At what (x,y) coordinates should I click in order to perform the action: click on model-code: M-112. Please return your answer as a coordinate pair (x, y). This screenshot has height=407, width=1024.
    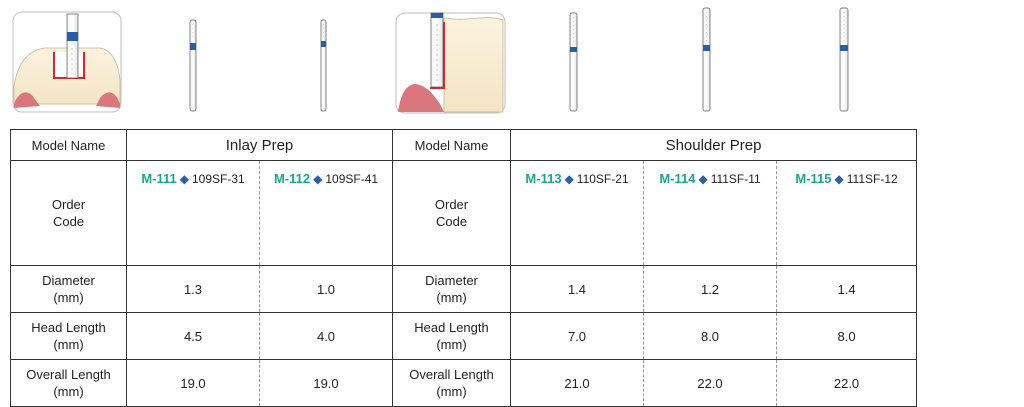
    Looking at the image, I should click on (292, 178).